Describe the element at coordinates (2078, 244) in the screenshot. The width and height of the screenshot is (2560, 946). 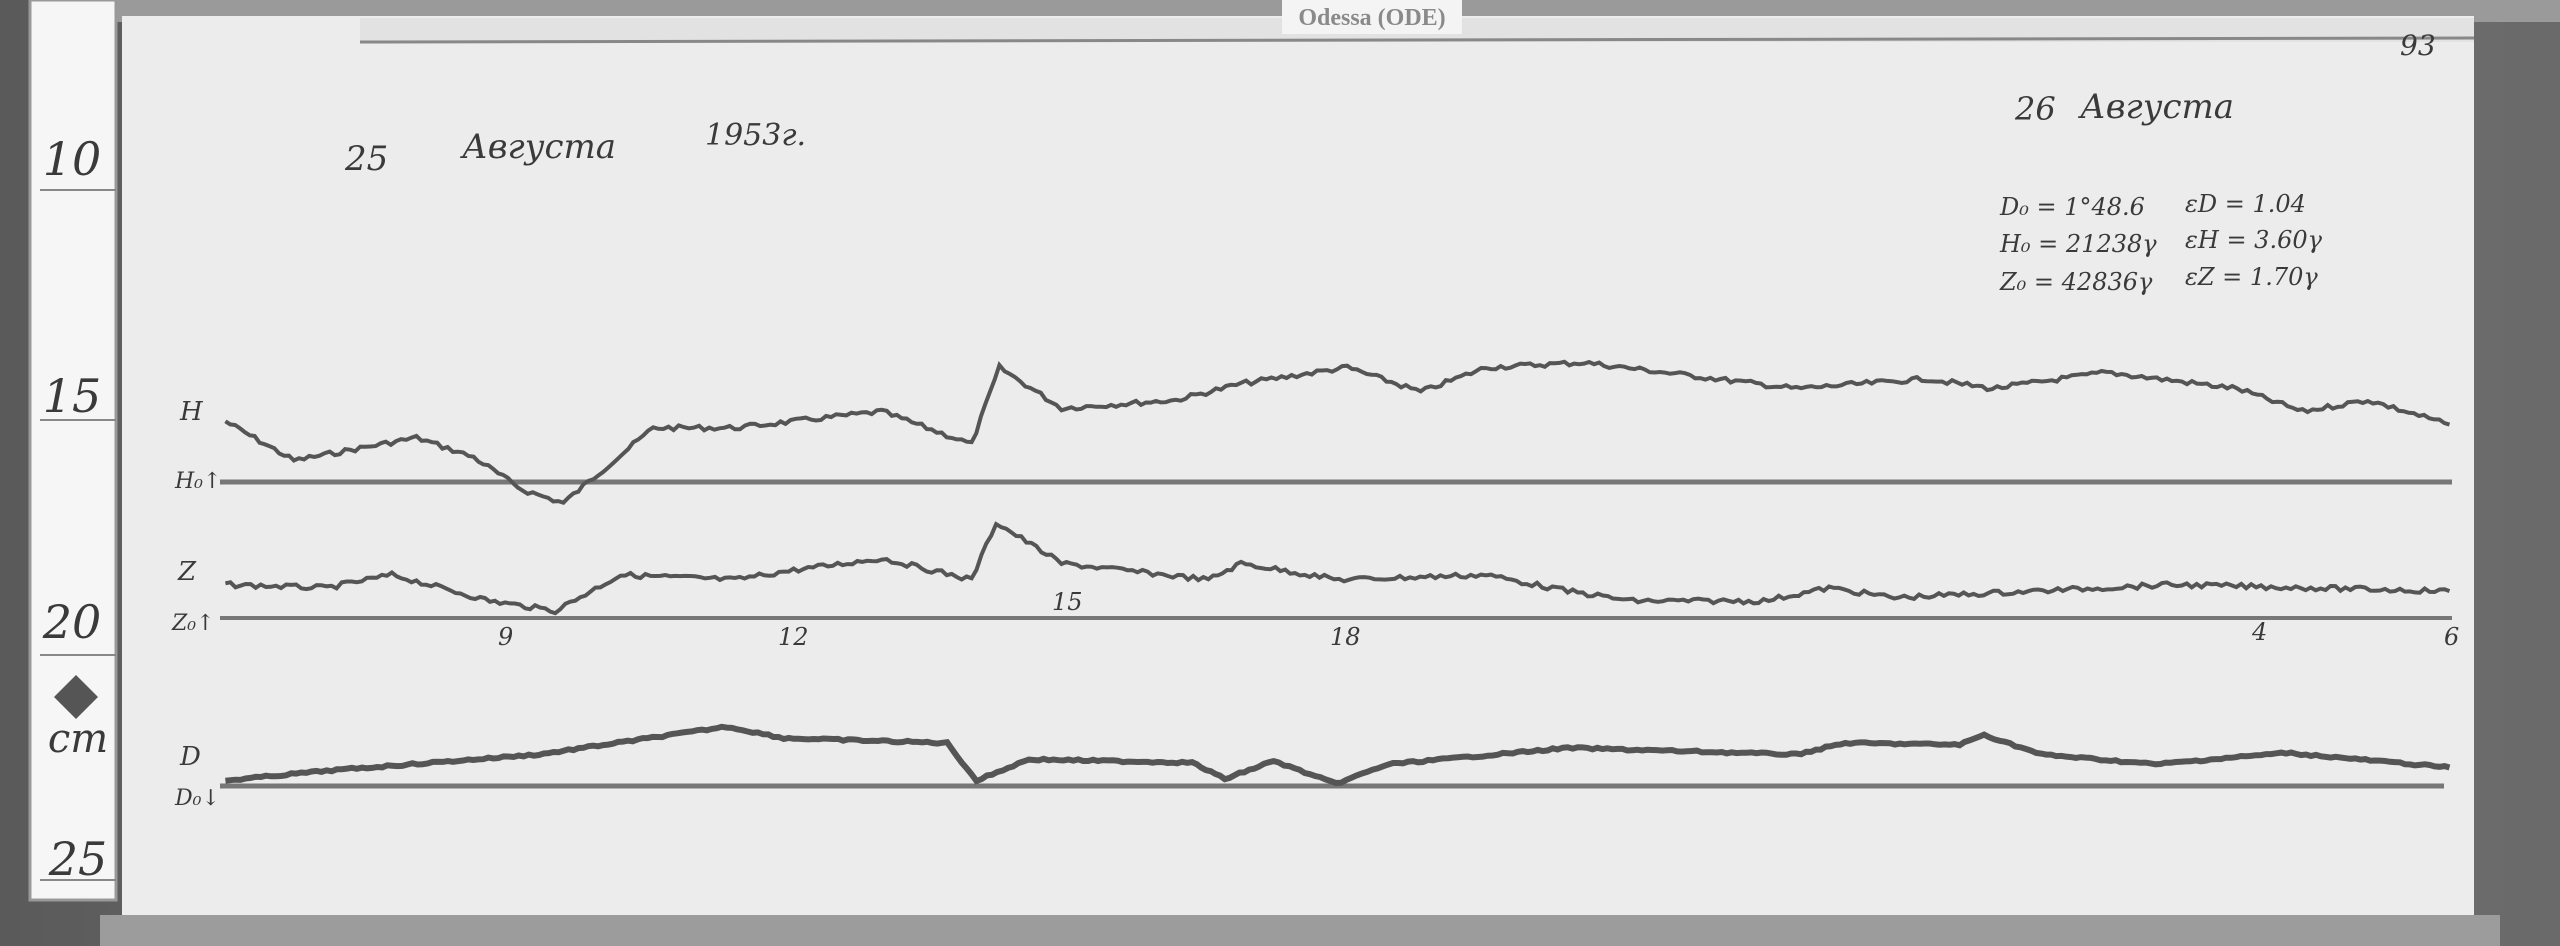
I see `constant-H0: H₀ = 21238γ` at that location.